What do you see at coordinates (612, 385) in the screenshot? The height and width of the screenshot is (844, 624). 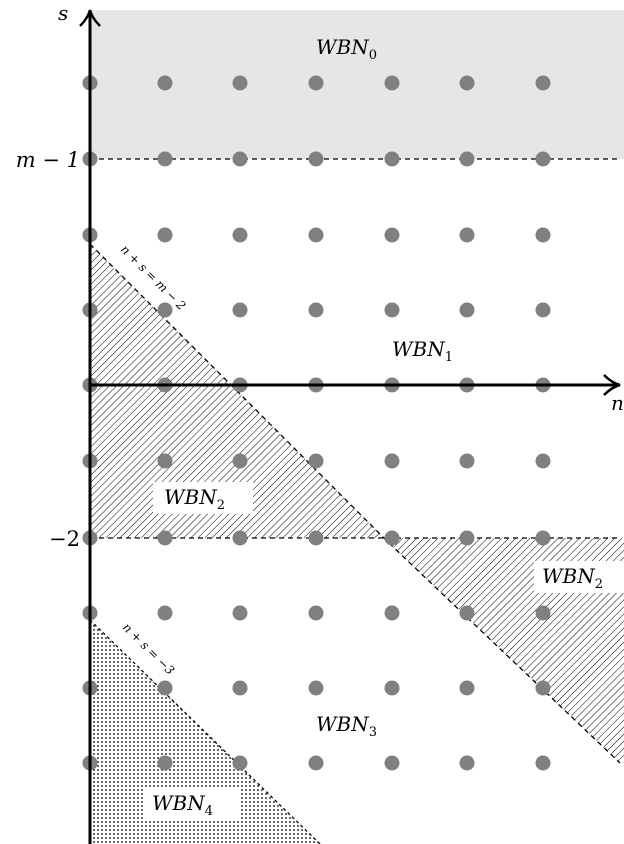 I see `horizontal-axis-arrowhead` at bounding box center [612, 385].